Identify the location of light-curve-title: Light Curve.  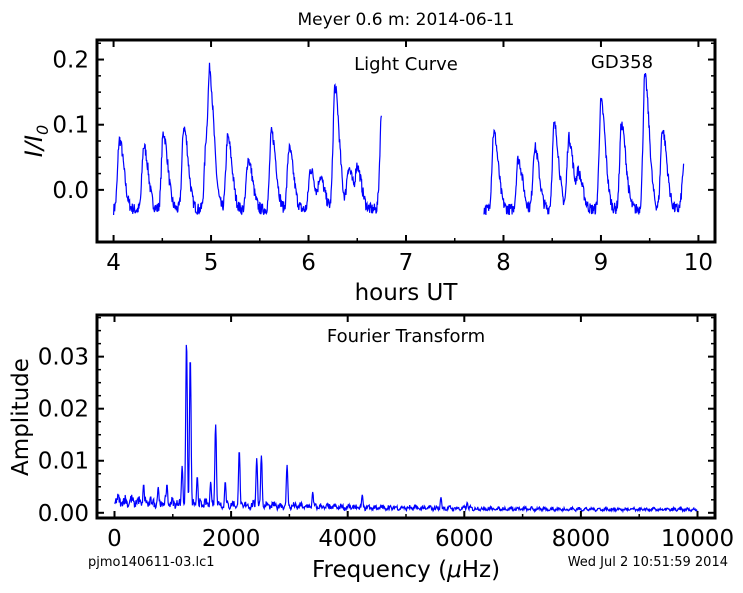
(406, 64).